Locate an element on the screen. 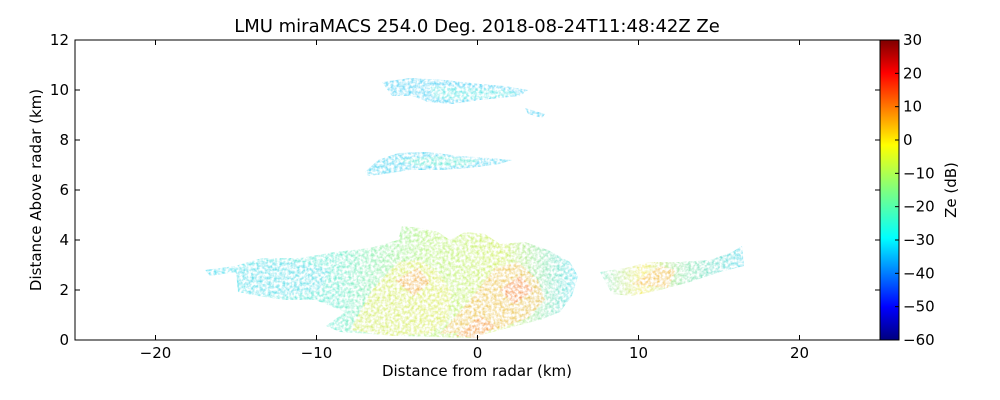 This screenshot has width=1000, height=400. y-tick-label: 8 is located at coordinates (64, 140).